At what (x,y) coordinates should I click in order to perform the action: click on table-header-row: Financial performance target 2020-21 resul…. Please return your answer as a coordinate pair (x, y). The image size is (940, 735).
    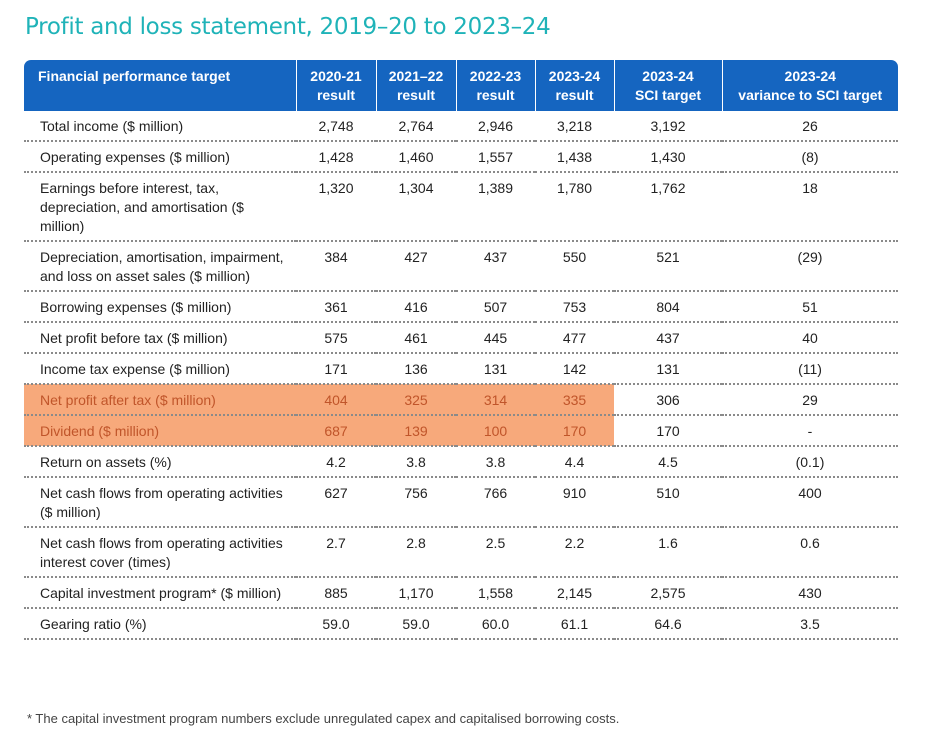
    Looking at the image, I should click on (461, 85).